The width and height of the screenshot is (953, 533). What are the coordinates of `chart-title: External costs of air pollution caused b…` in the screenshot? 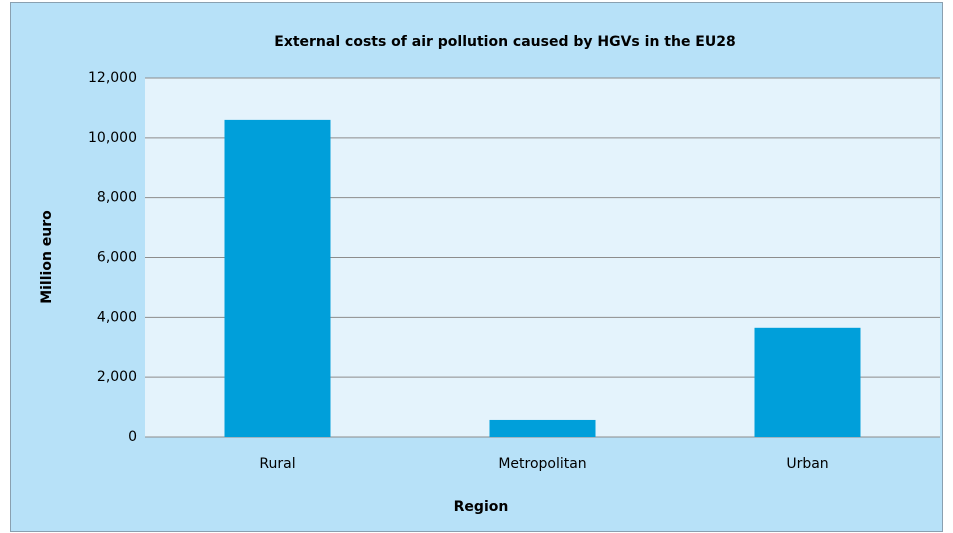 It's located at (504, 42).